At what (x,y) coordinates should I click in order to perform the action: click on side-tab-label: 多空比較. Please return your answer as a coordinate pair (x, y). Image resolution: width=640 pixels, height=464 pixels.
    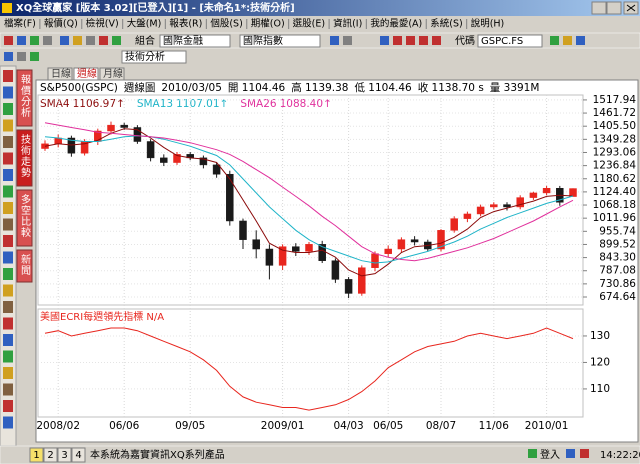
    Looking at the image, I should click on (25, 215).